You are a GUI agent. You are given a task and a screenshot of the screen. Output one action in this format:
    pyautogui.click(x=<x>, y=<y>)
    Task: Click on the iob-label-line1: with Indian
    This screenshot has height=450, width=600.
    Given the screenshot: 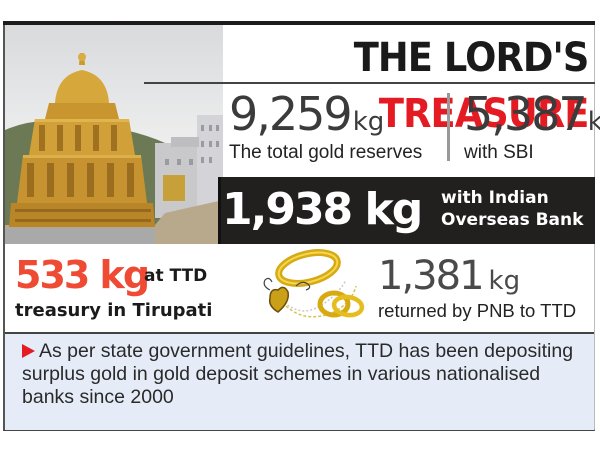 What is the action you would take?
    pyautogui.click(x=495, y=198)
    